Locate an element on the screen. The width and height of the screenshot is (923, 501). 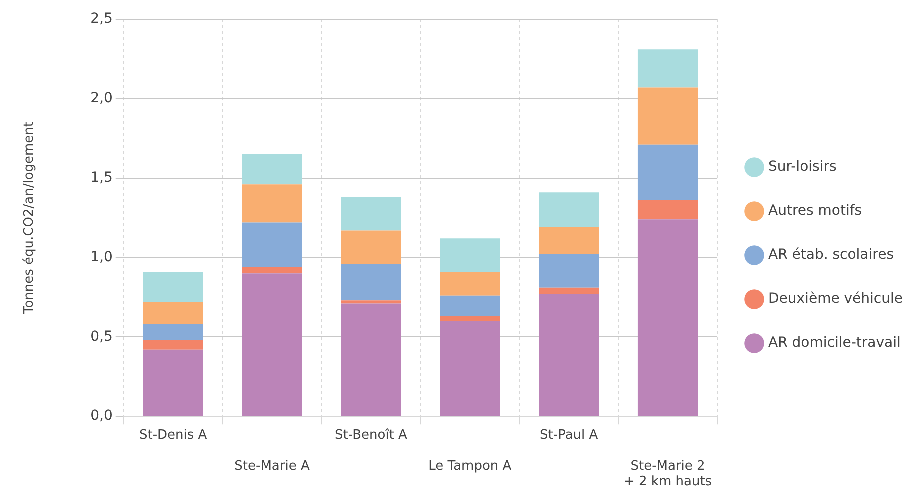
y-tick-label: 0,0 is located at coordinates (101, 416).